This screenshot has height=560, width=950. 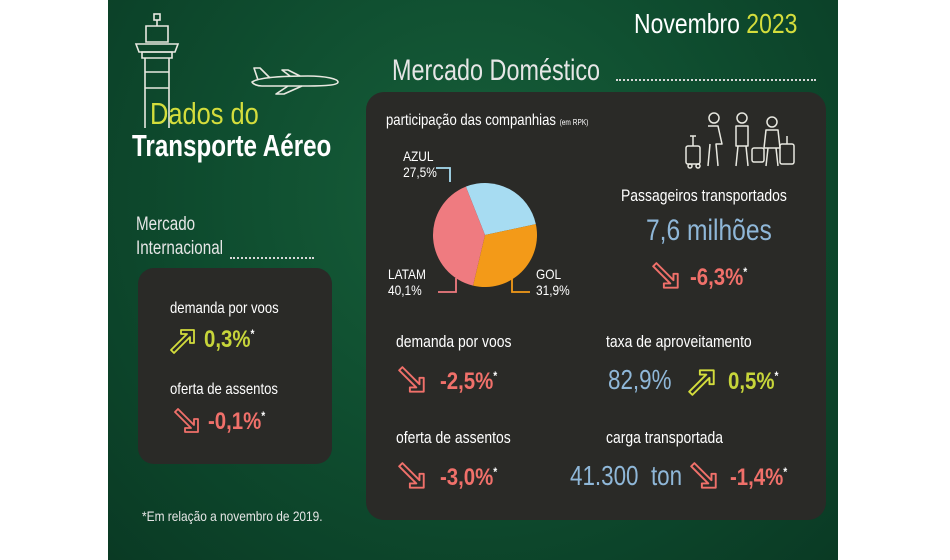 I want to click on international-title-line1: Mercado, so click(x=166, y=224).